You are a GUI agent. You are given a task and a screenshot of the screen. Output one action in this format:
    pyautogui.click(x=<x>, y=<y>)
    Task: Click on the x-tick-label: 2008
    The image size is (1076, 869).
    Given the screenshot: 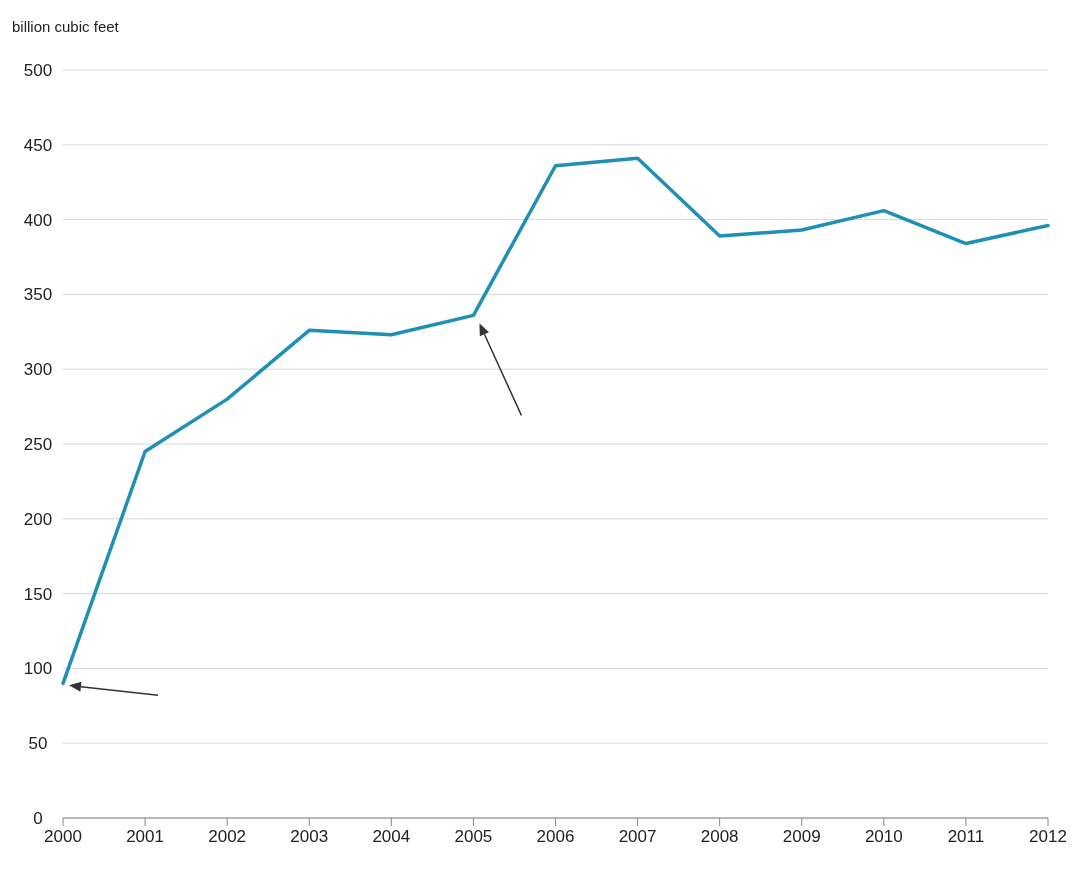 What is the action you would take?
    pyautogui.click(x=719, y=836)
    